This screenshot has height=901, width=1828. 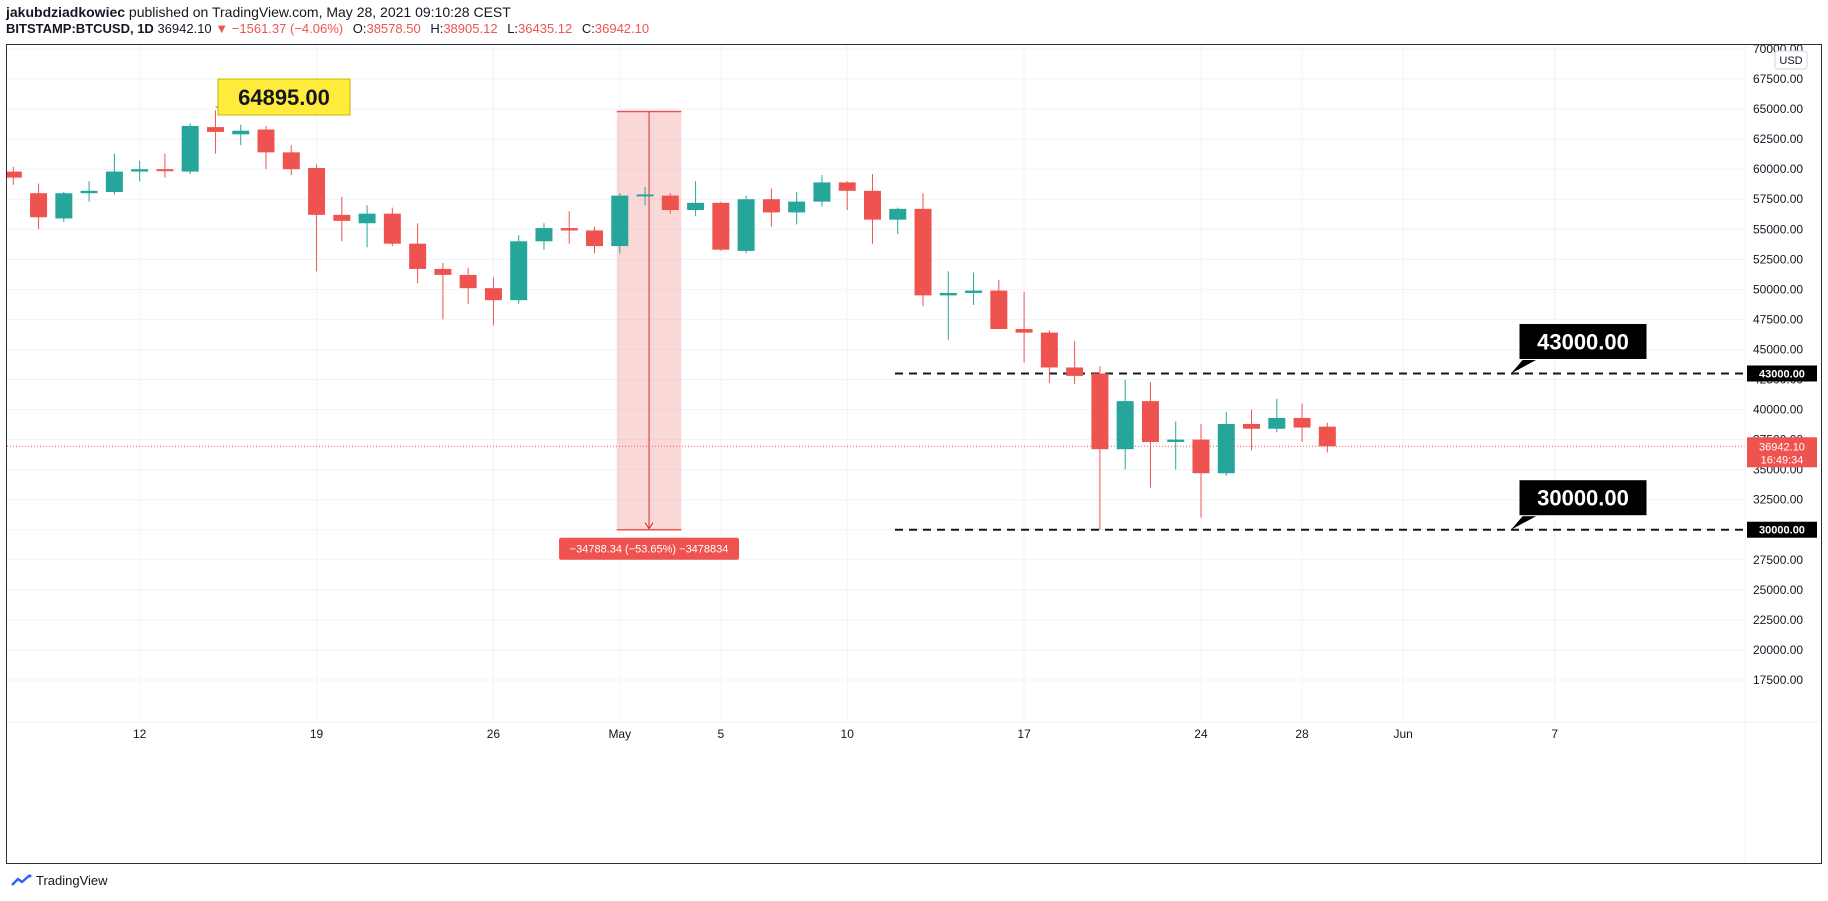 I want to click on high-label: H:, so click(x=437, y=28).